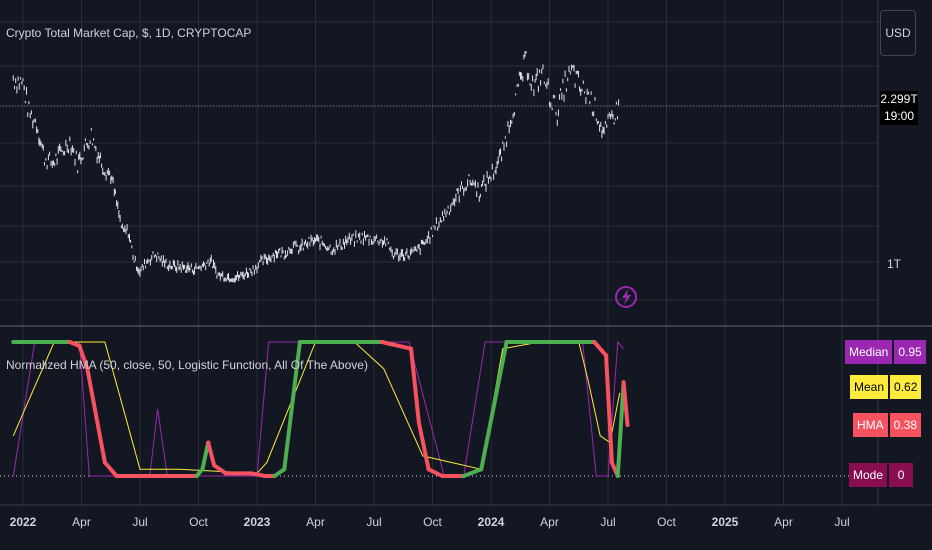 This screenshot has width=932, height=550. What do you see at coordinates (910, 352) in the screenshot?
I see `badge-value: 0.95` at bounding box center [910, 352].